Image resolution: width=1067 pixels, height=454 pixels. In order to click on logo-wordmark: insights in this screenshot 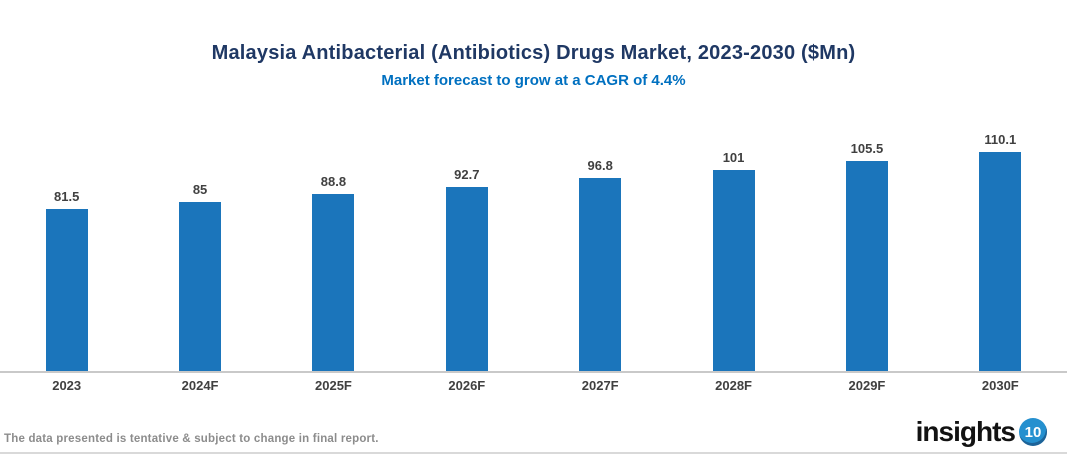, I will do `click(965, 431)`.